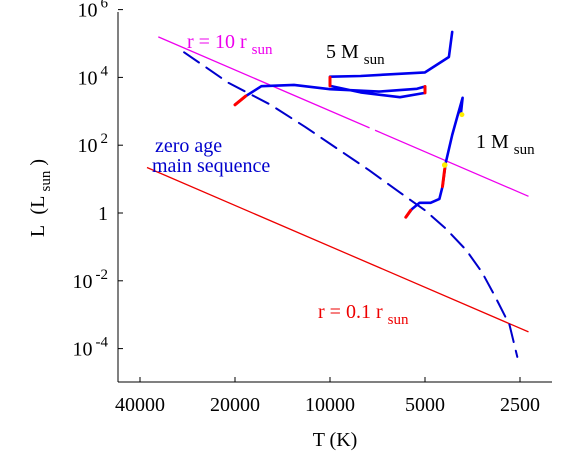 This screenshot has height=458, width=566. I want to click on annotation-r10: r = 10 r sun, so click(230, 44).